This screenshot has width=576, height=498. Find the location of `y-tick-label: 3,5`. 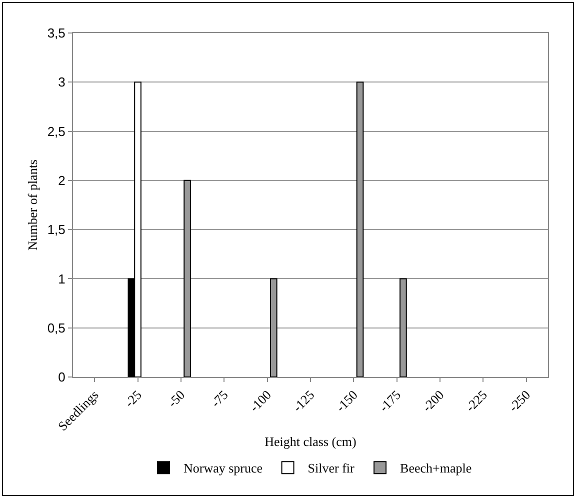

y-tick-label: 3,5 is located at coordinates (56, 33).